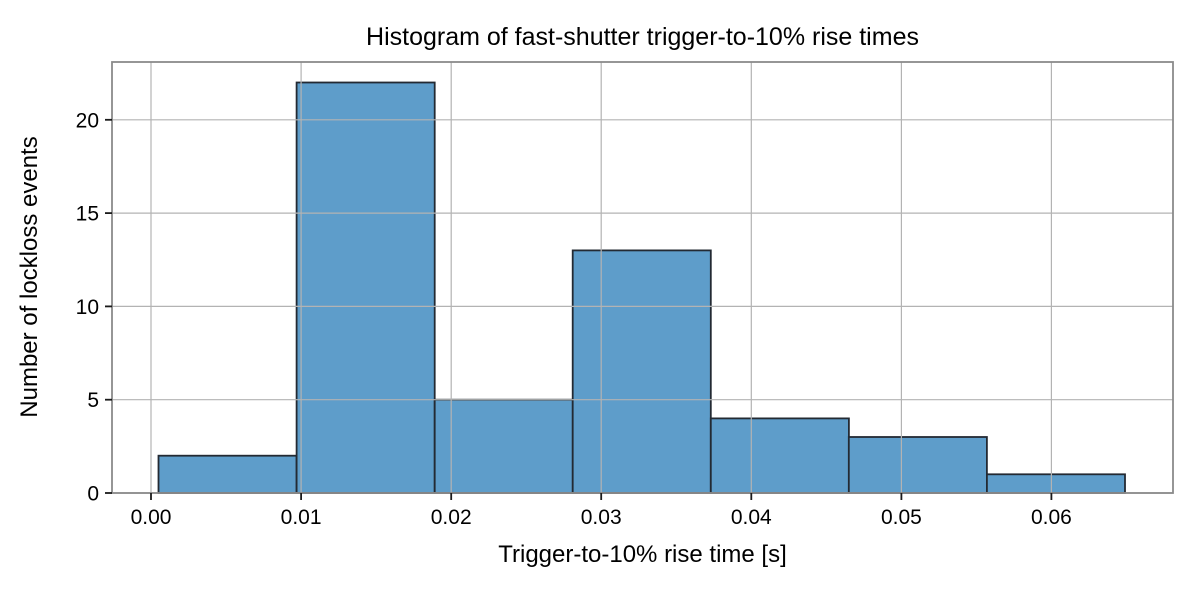 Image resolution: width=1200 pixels, height=600 pixels. I want to click on x-tick-label: 0.00, so click(151, 517).